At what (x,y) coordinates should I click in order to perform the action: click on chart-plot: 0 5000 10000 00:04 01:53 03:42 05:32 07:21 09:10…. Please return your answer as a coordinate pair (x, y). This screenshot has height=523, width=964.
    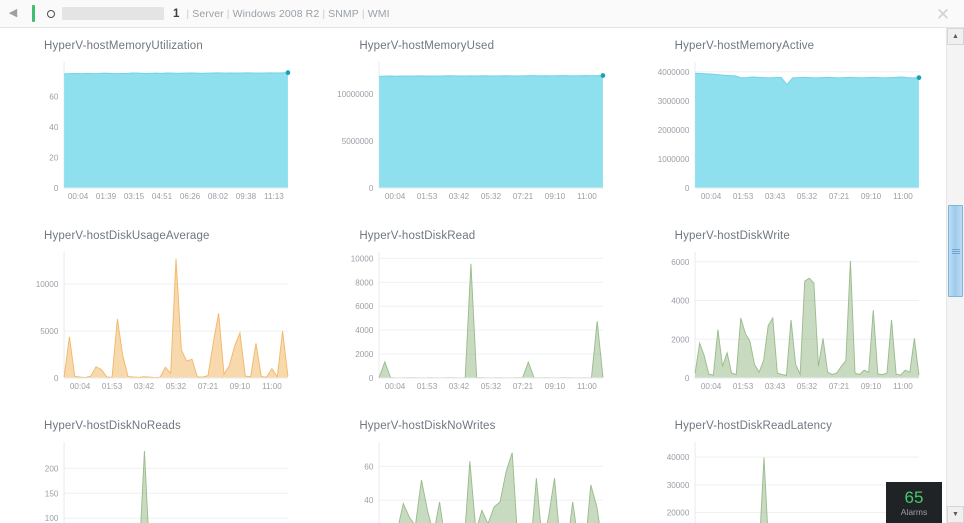
    Looking at the image, I should click on (161, 322).